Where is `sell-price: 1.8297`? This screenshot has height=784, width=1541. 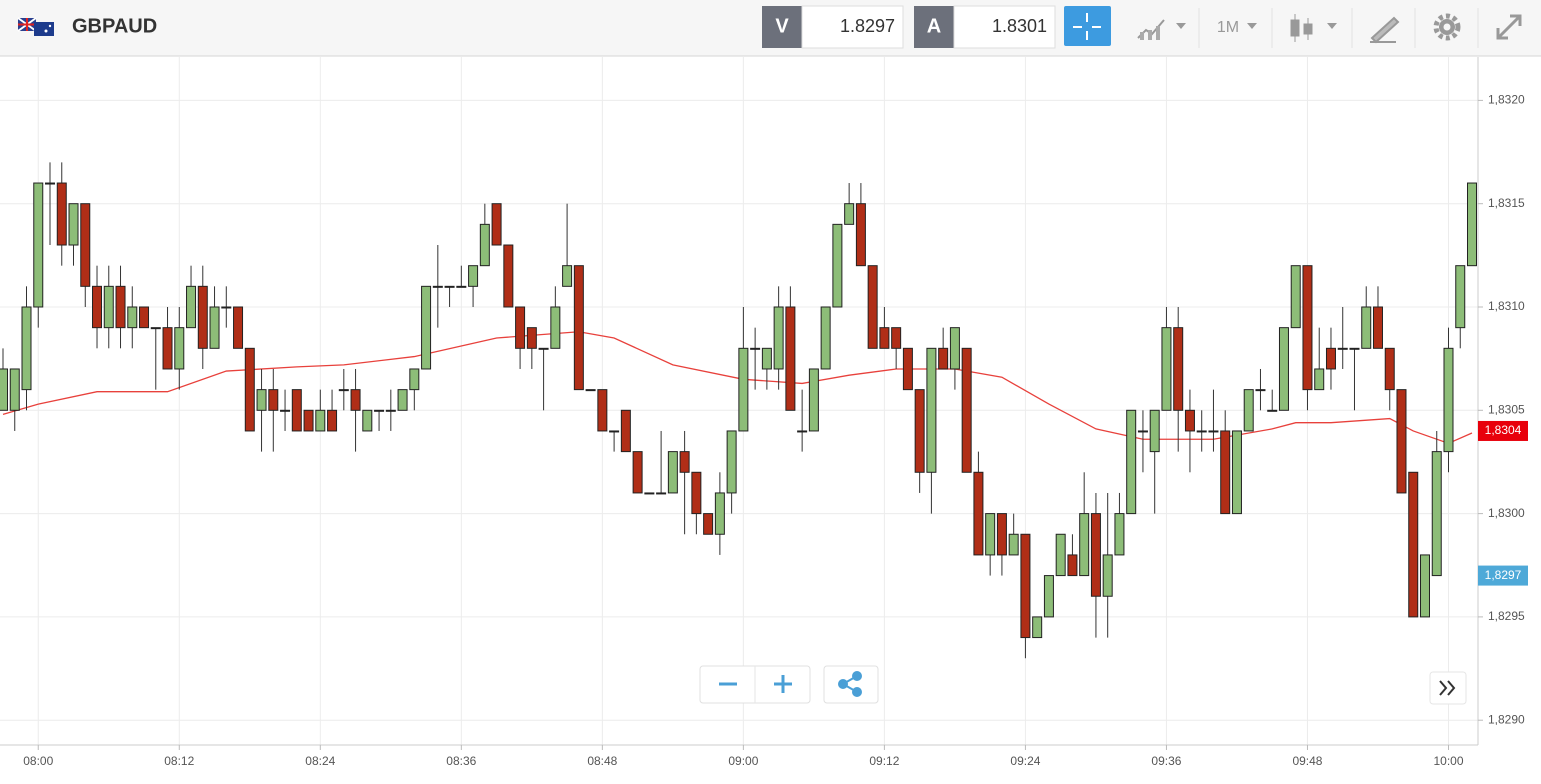 sell-price: 1.8297 is located at coordinates (867, 26).